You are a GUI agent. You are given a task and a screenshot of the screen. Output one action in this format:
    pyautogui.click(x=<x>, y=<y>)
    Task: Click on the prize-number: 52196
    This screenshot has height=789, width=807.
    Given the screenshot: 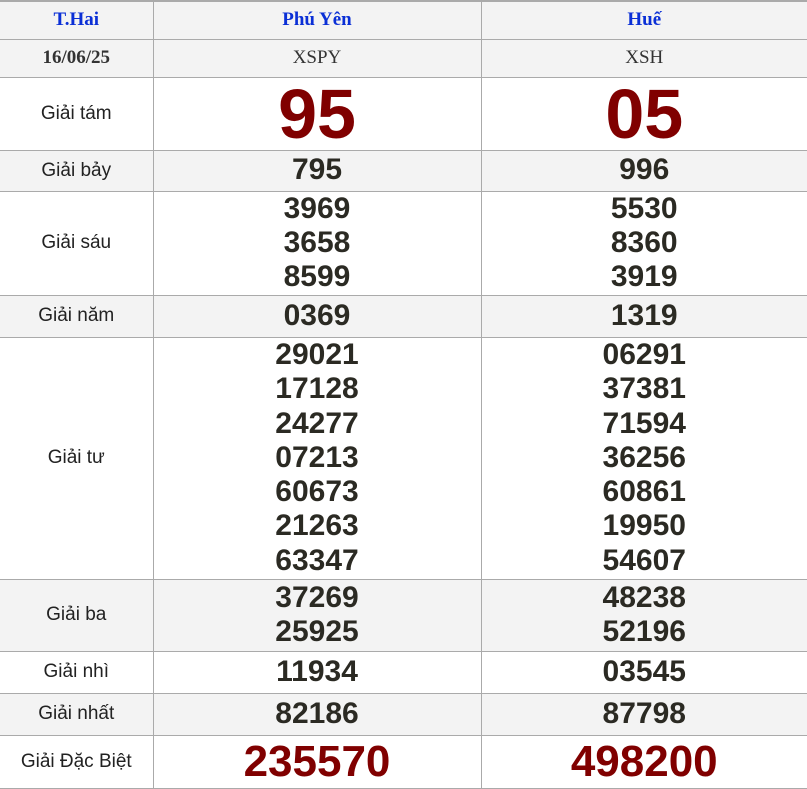 What is the action you would take?
    pyautogui.click(x=644, y=631)
    